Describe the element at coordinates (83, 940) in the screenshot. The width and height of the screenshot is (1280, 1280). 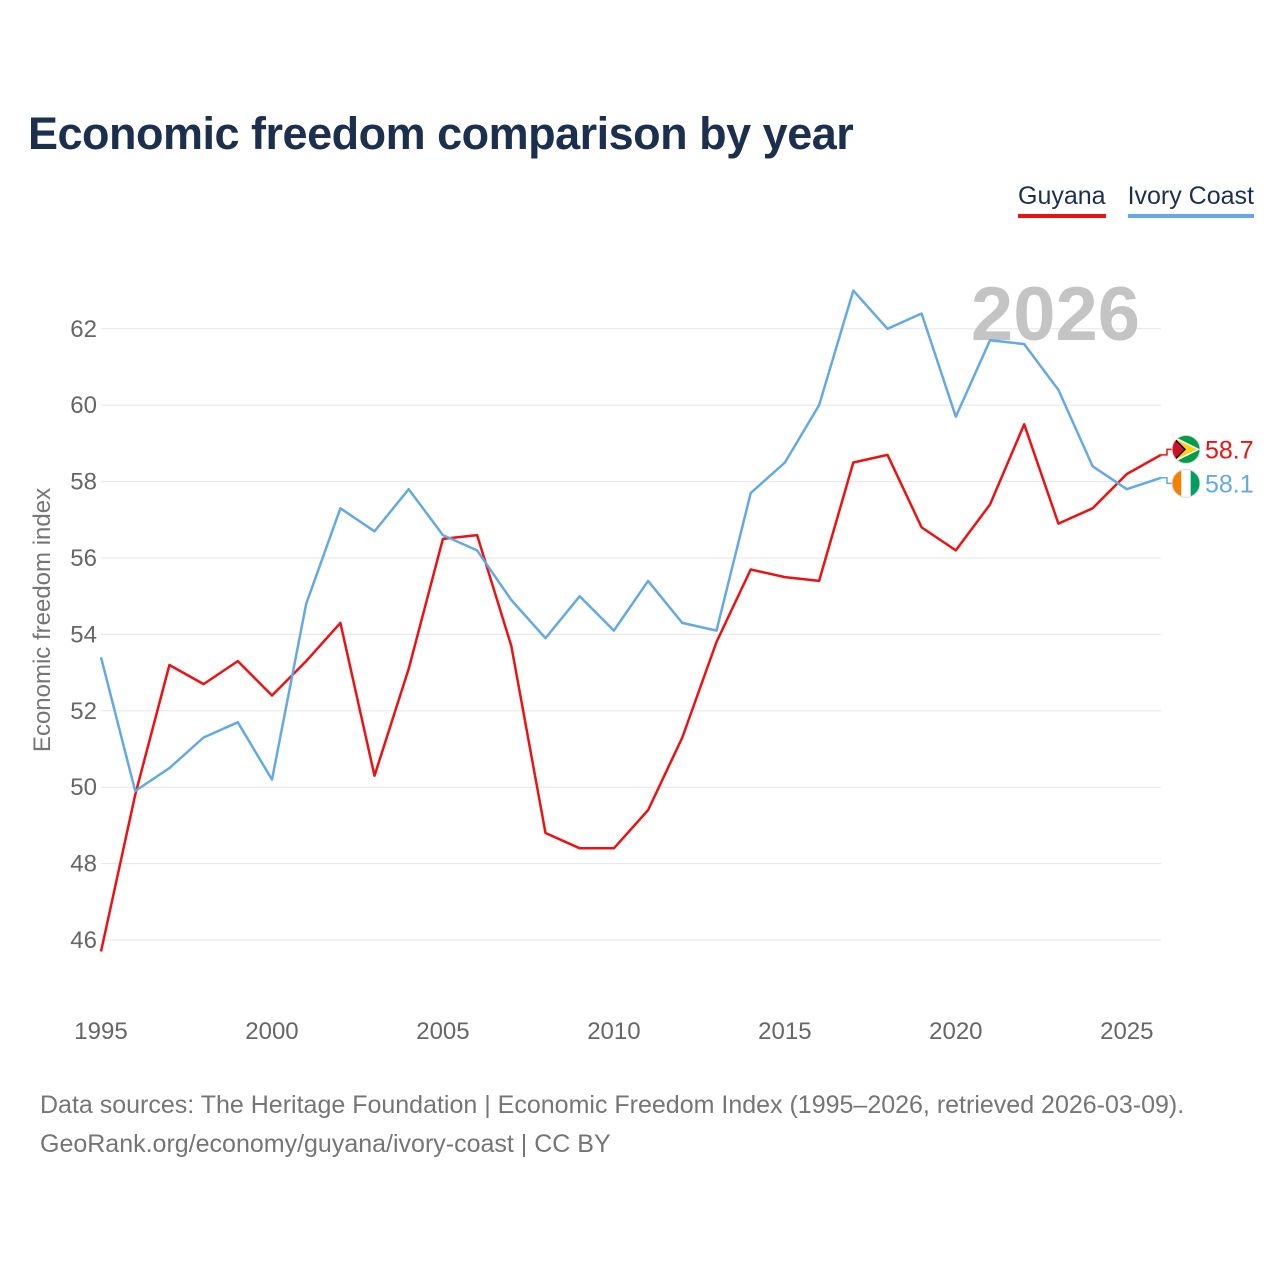
I see `y-tick-label-46: 46` at that location.